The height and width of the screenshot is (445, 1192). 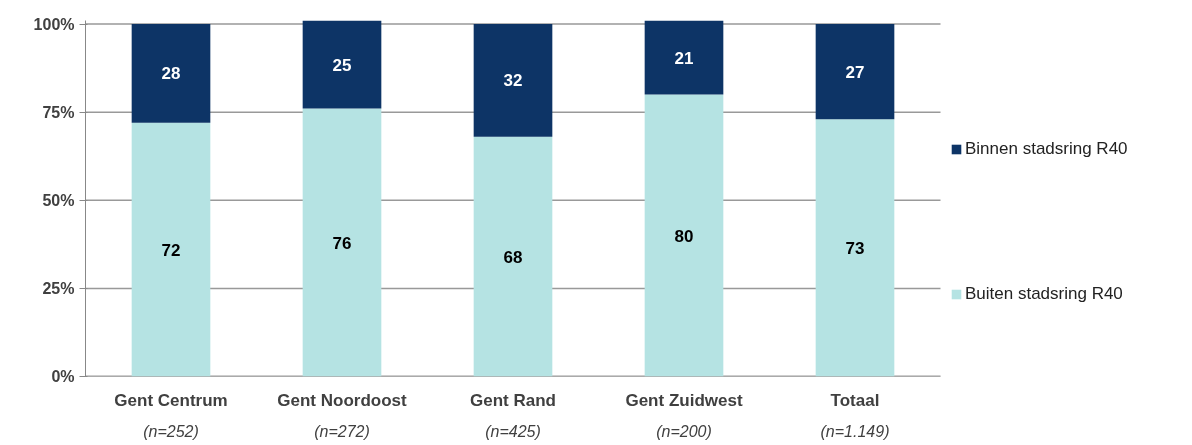 I want to click on data-label: 28, so click(x=171, y=74).